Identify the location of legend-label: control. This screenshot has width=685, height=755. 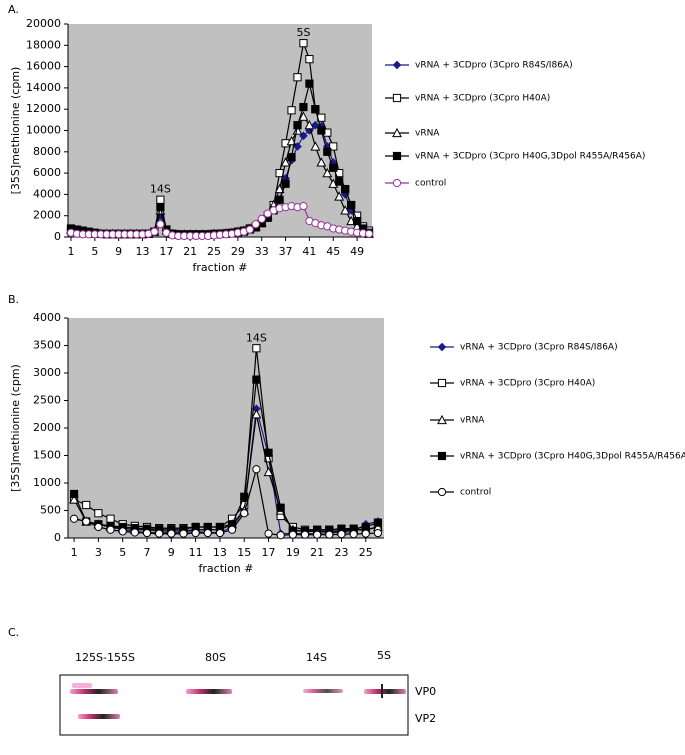
(475, 493).